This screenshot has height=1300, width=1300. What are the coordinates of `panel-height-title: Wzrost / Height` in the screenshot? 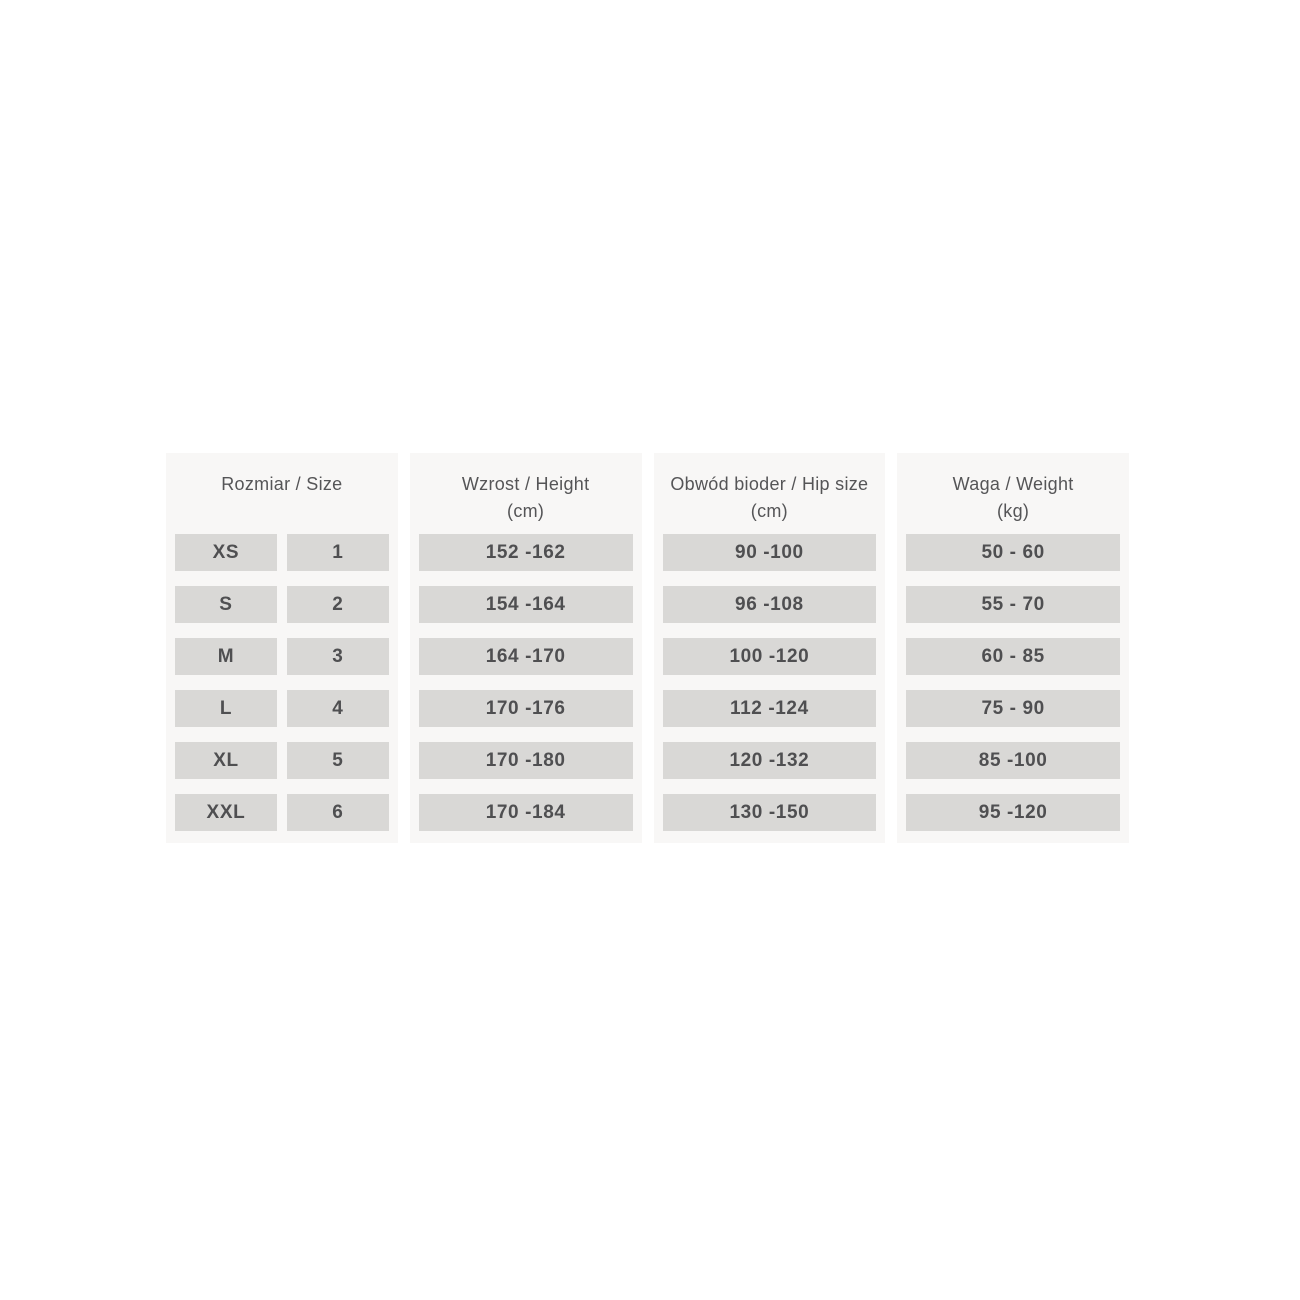 It's located at (525, 484).